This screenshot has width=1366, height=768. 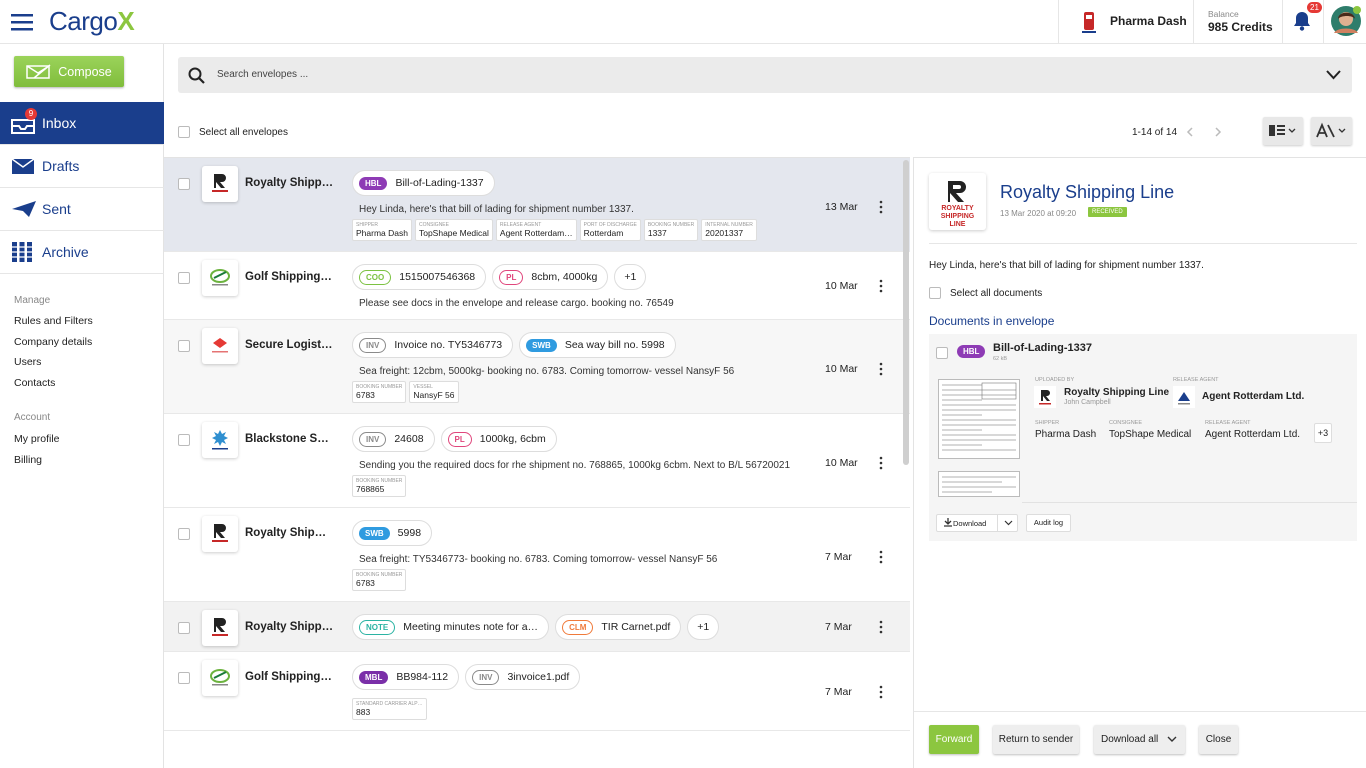 What do you see at coordinates (1087, 402) in the screenshot?
I see `uploader: John Campbell` at bounding box center [1087, 402].